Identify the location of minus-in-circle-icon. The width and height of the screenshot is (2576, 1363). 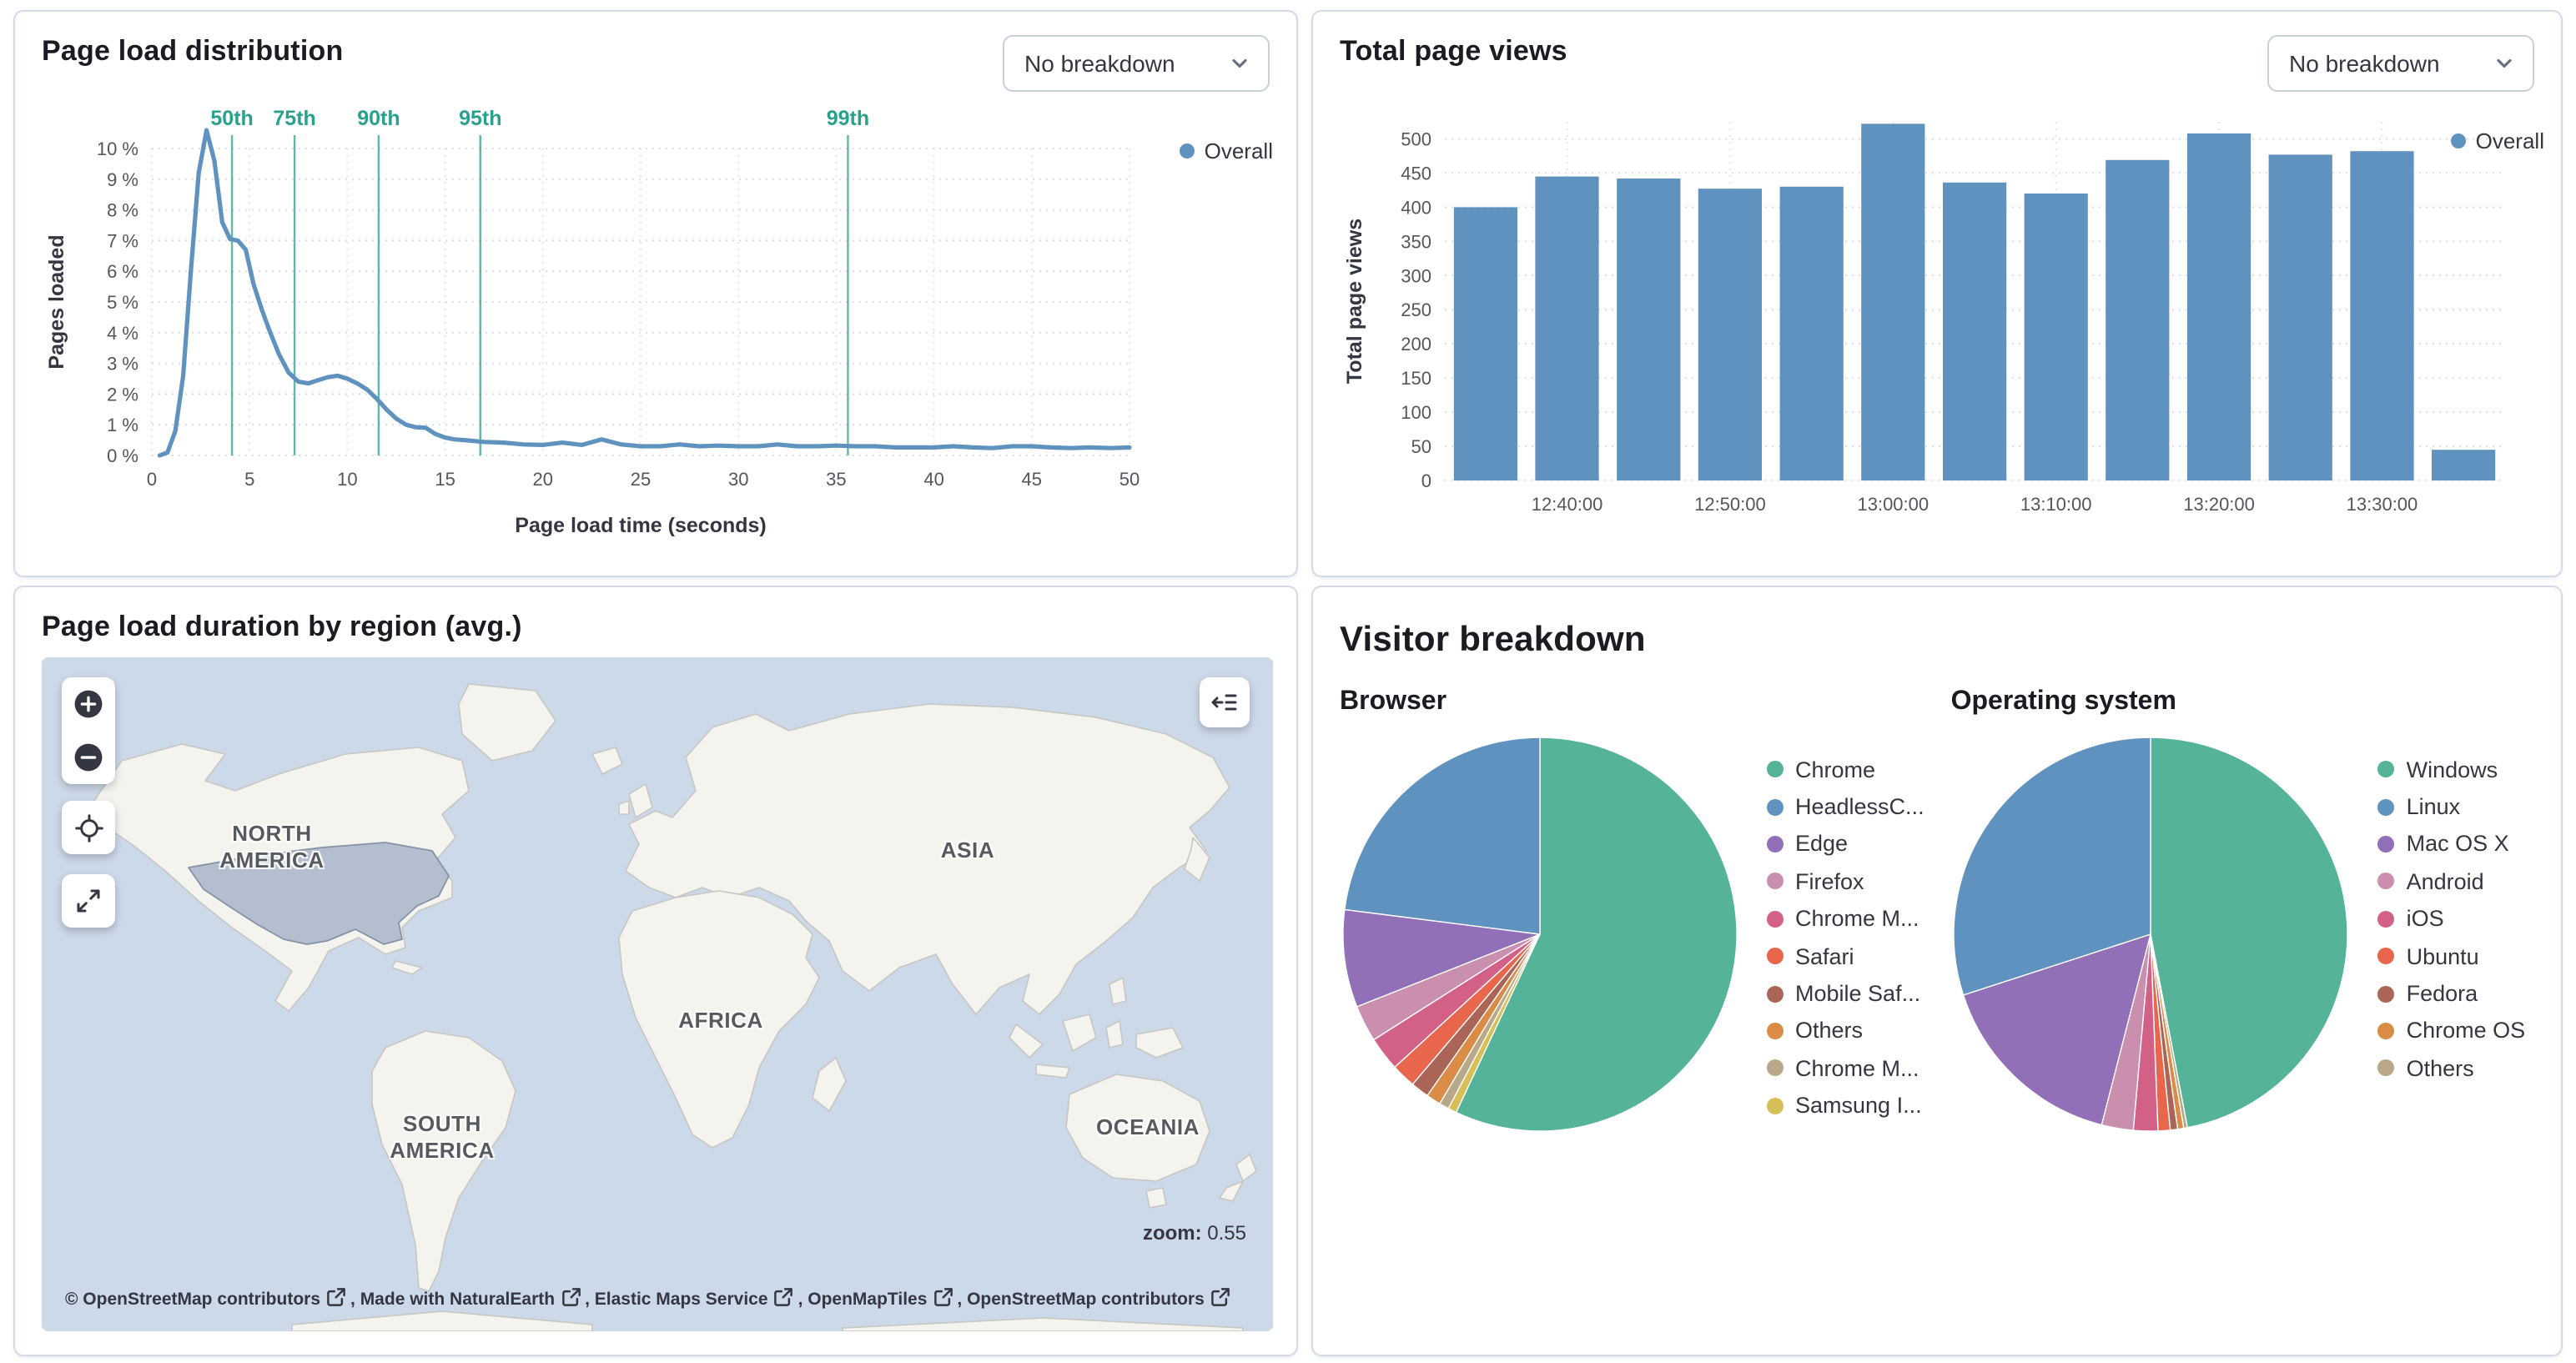
(88, 757).